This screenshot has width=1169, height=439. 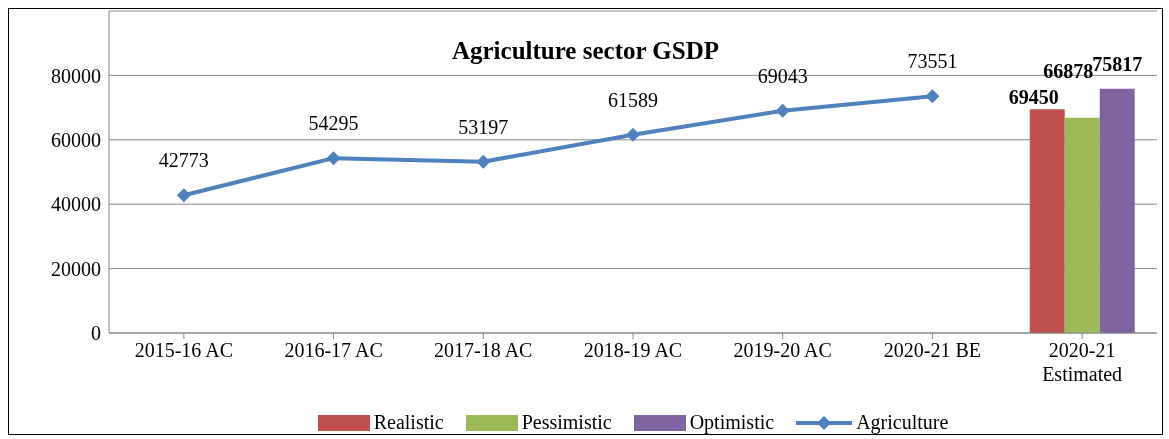 I want to click on legend-label: Optimistic, so click(x=732, y=422).